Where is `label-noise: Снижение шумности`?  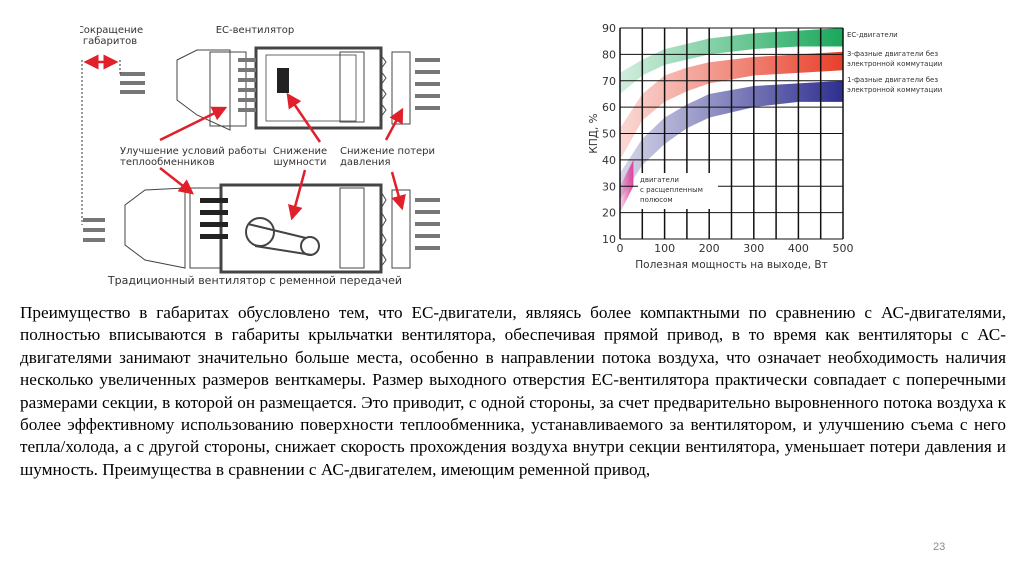
label-noise: Снижение шумности is located at coordinates (300, 157).